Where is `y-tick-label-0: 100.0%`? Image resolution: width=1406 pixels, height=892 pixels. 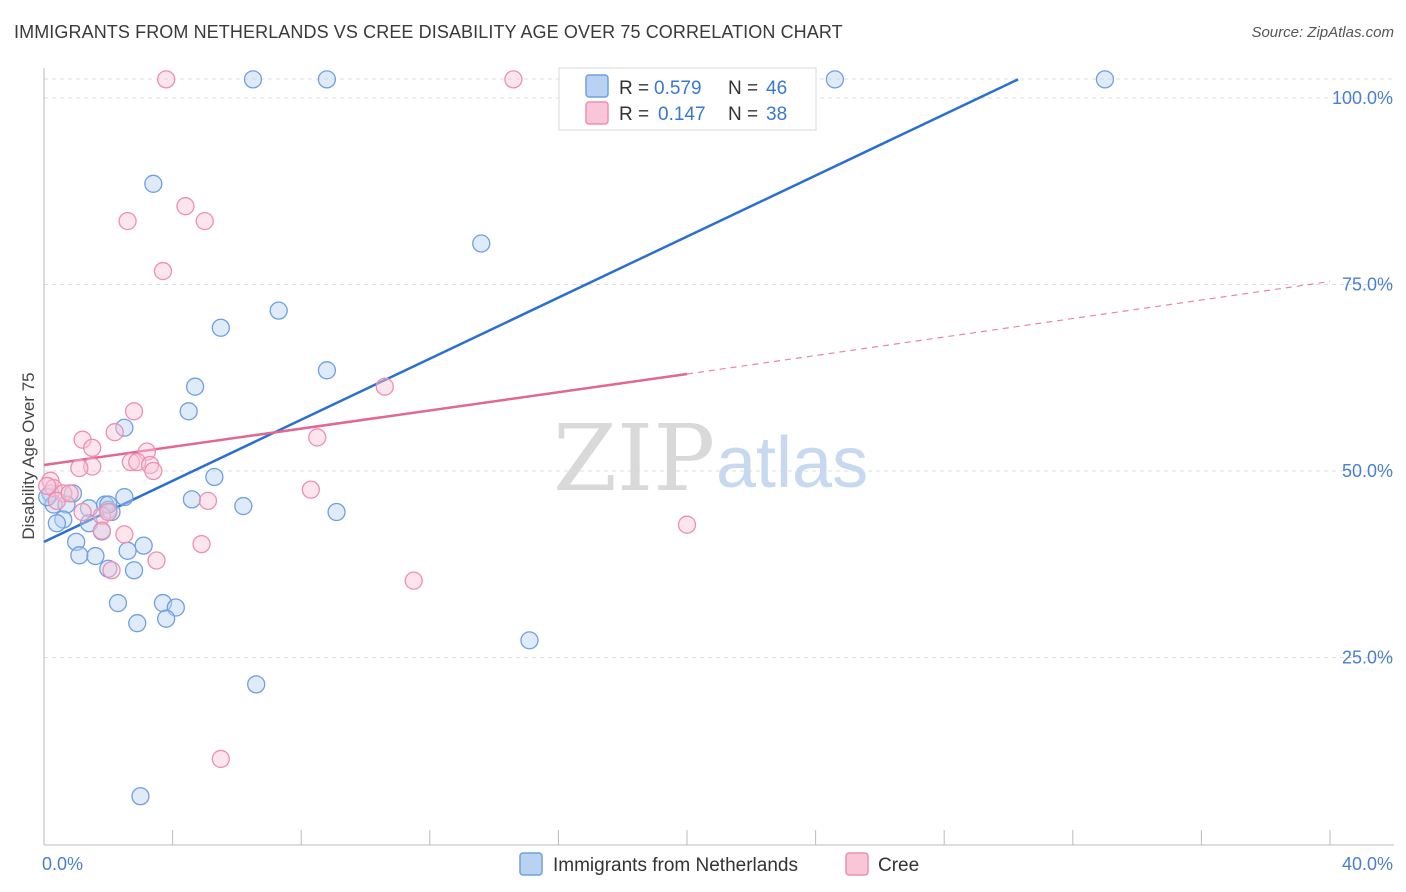
y-tick-label-0: 100.0% is located at coordinates (1362, 98).